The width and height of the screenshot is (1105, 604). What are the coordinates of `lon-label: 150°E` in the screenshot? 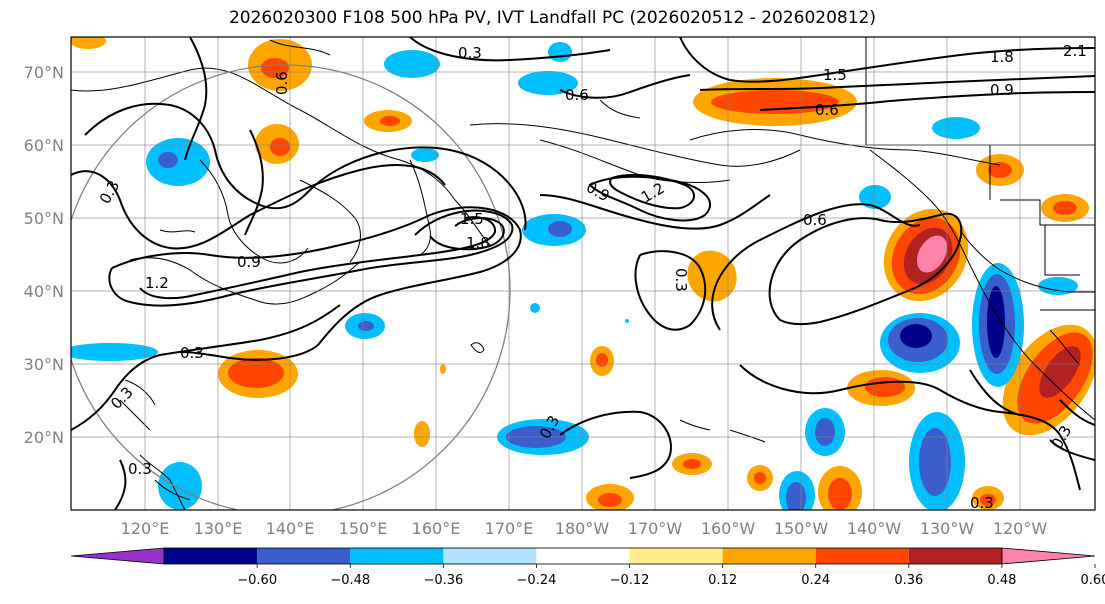 It's located at (363, 528).